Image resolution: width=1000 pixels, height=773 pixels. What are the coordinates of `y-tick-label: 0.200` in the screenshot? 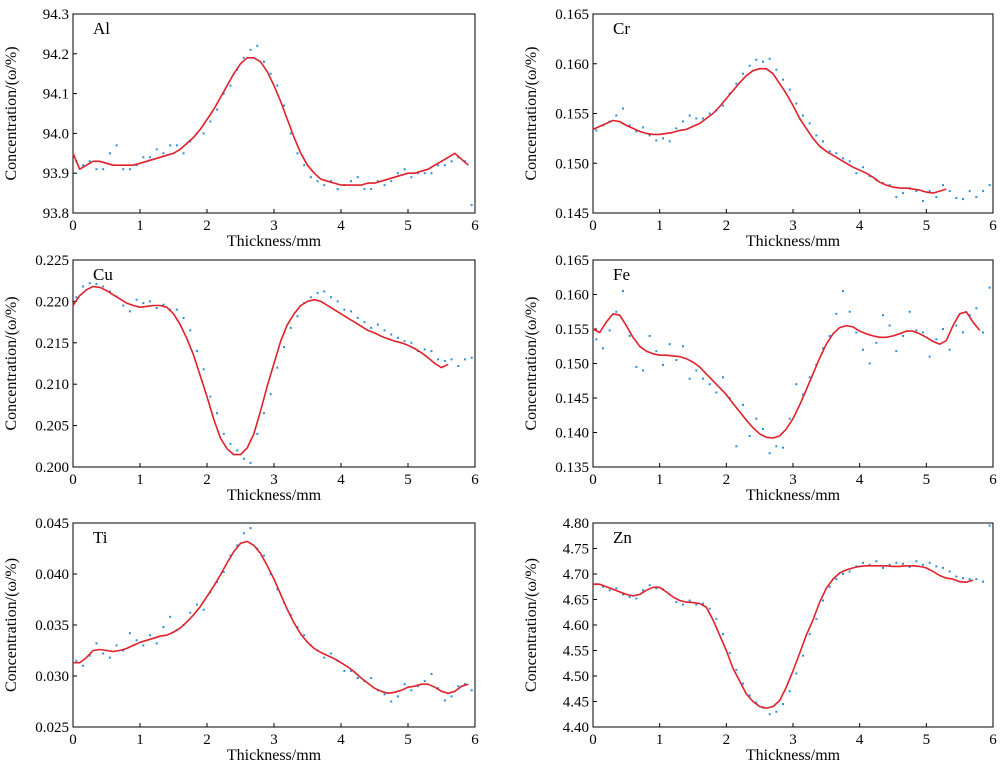 It's located at (52, 468).